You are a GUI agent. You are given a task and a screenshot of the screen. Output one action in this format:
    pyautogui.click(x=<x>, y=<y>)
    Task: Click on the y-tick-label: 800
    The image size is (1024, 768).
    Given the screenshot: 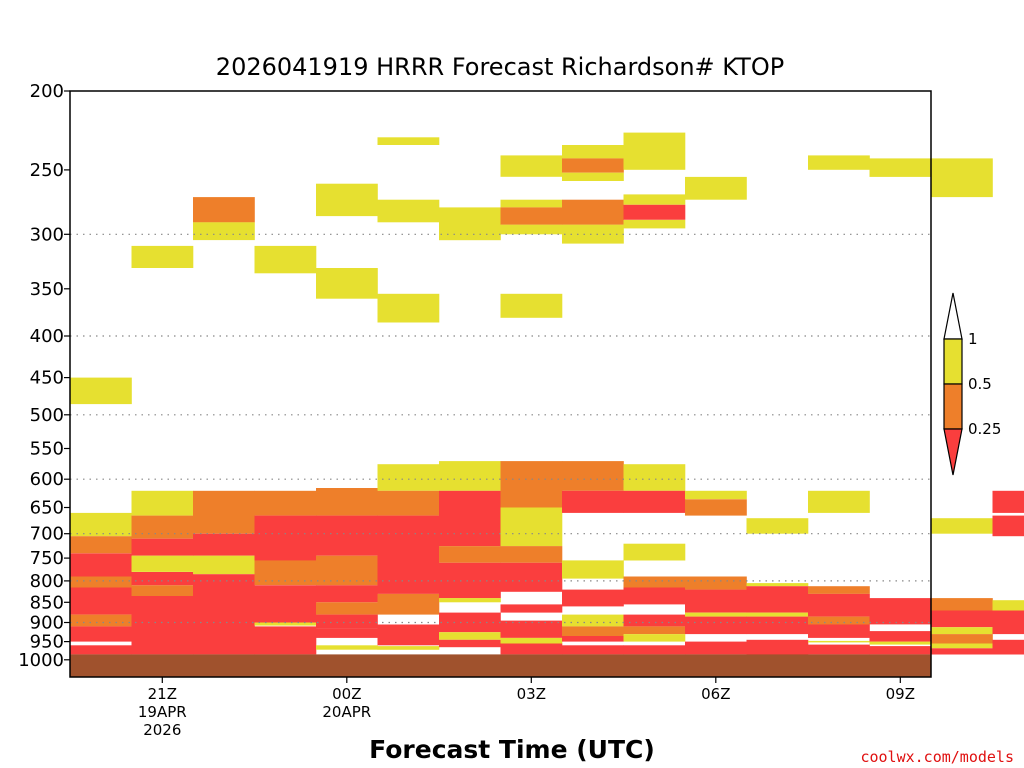 What is the action you would take?
    pyautogui.click(x=47, y=581)
    